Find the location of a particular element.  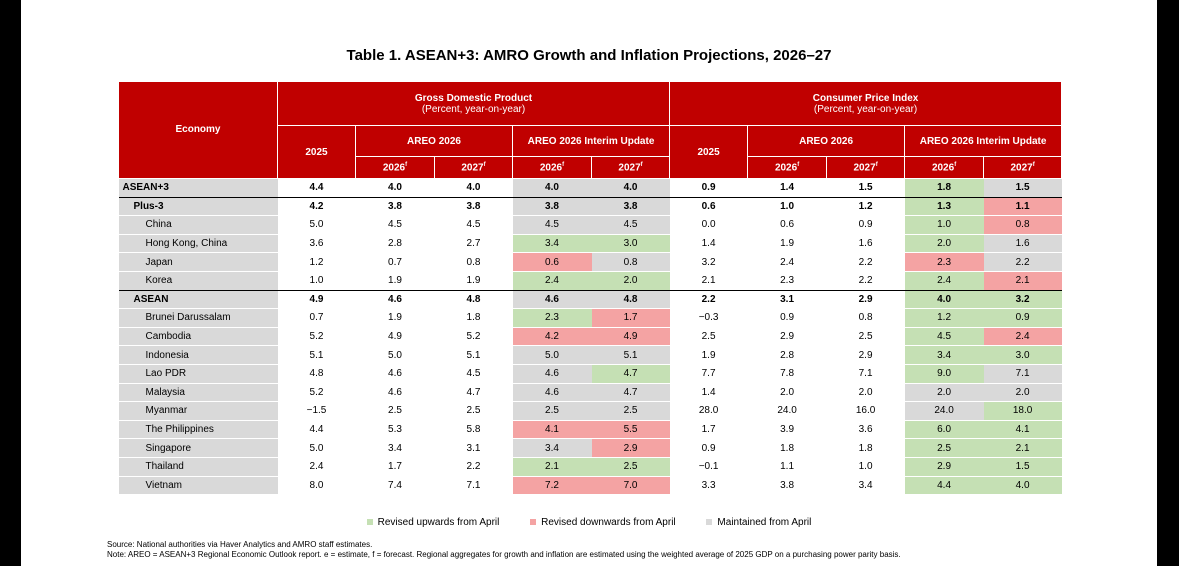

economy-name: Thailand is located at coordinates (198, 466).